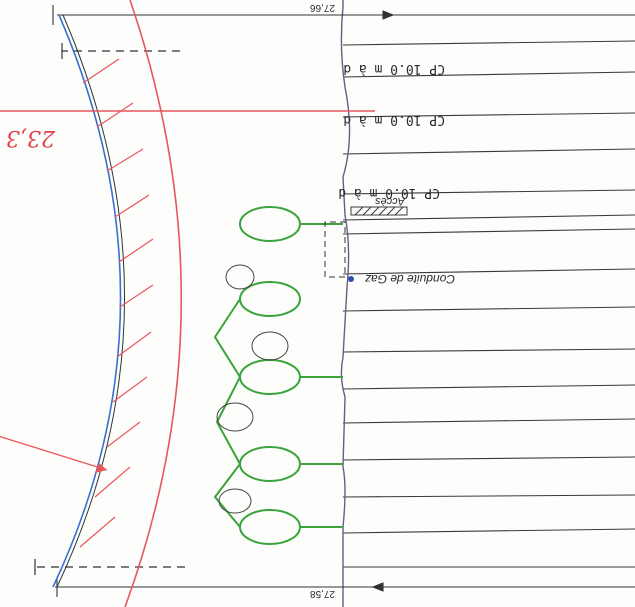  Describe the element at coordinates (153, 303) in the screenshot. I see `red-outer-curve` at that location.